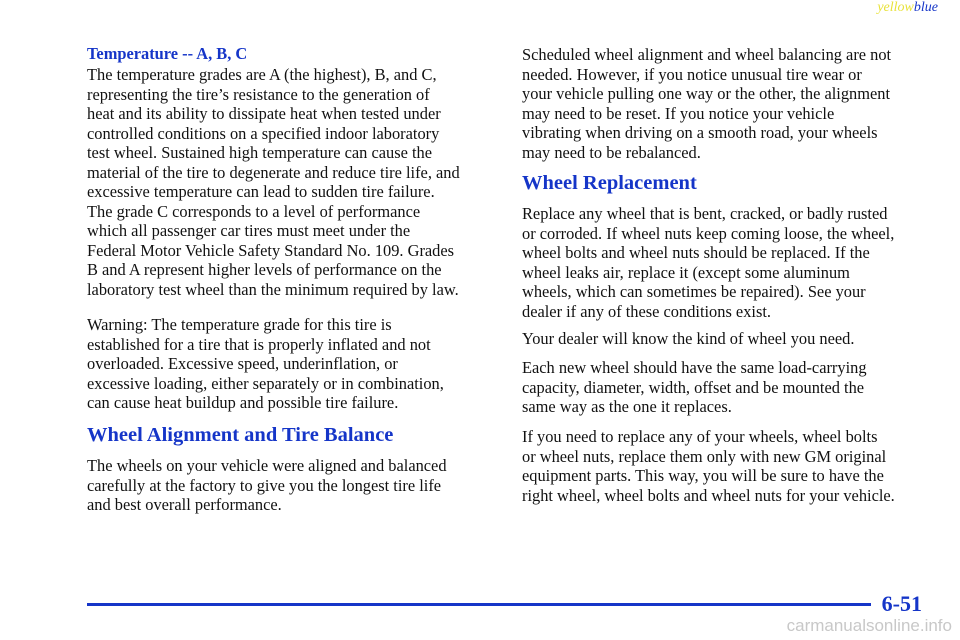  I want to click on section-heading: Wheel Replacement, so click(609, 183).